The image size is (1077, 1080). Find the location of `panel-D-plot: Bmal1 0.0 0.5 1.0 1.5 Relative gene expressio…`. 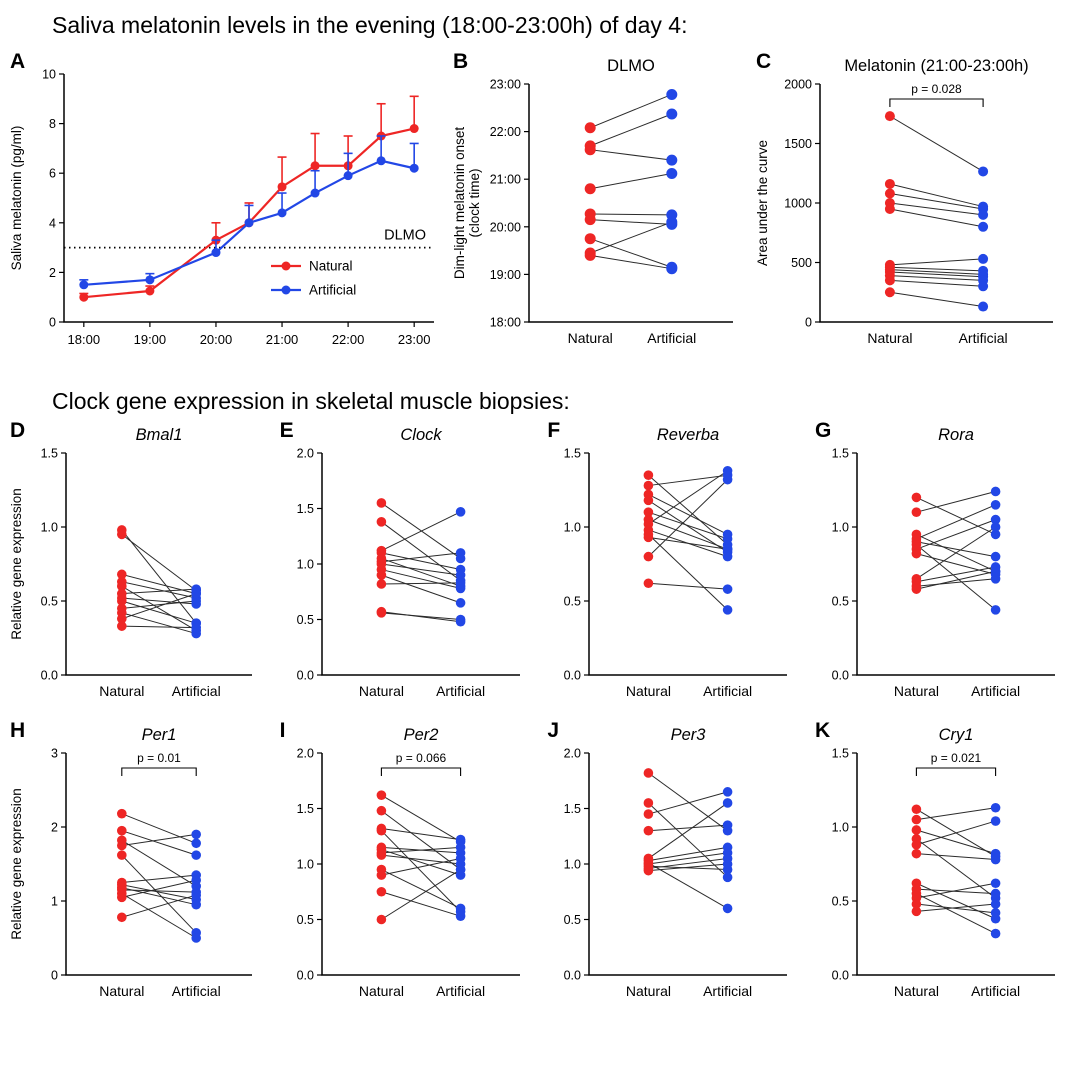

panel-D-plot: Bmal1 0.0 0.5 1.0 1.5 Relative gene expressio… is located at coordinates (137, 569).